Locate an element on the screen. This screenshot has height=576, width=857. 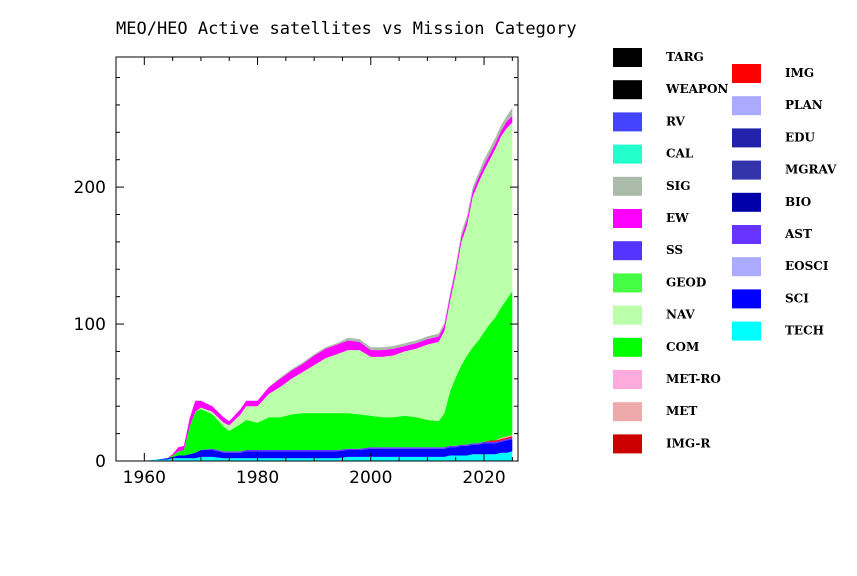
y-tick-label: 200 is located at coordinates (90, 188).